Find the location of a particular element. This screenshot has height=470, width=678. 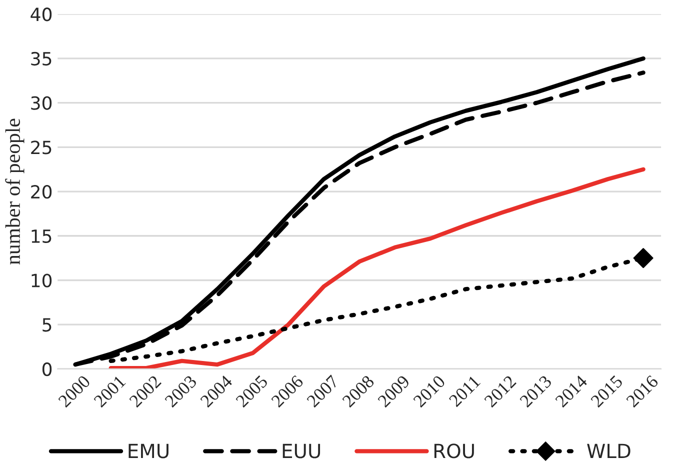

x-tick-label: 2011 is located at coordinates (464, 391).